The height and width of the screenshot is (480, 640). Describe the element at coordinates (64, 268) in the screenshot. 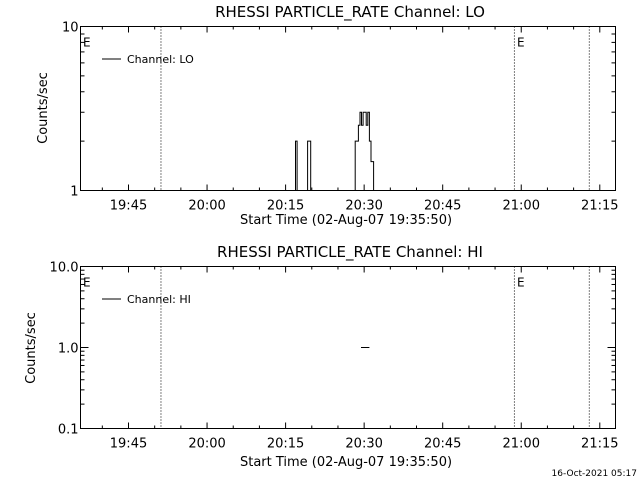

I see `y-tick-label: 10.0` at that location.